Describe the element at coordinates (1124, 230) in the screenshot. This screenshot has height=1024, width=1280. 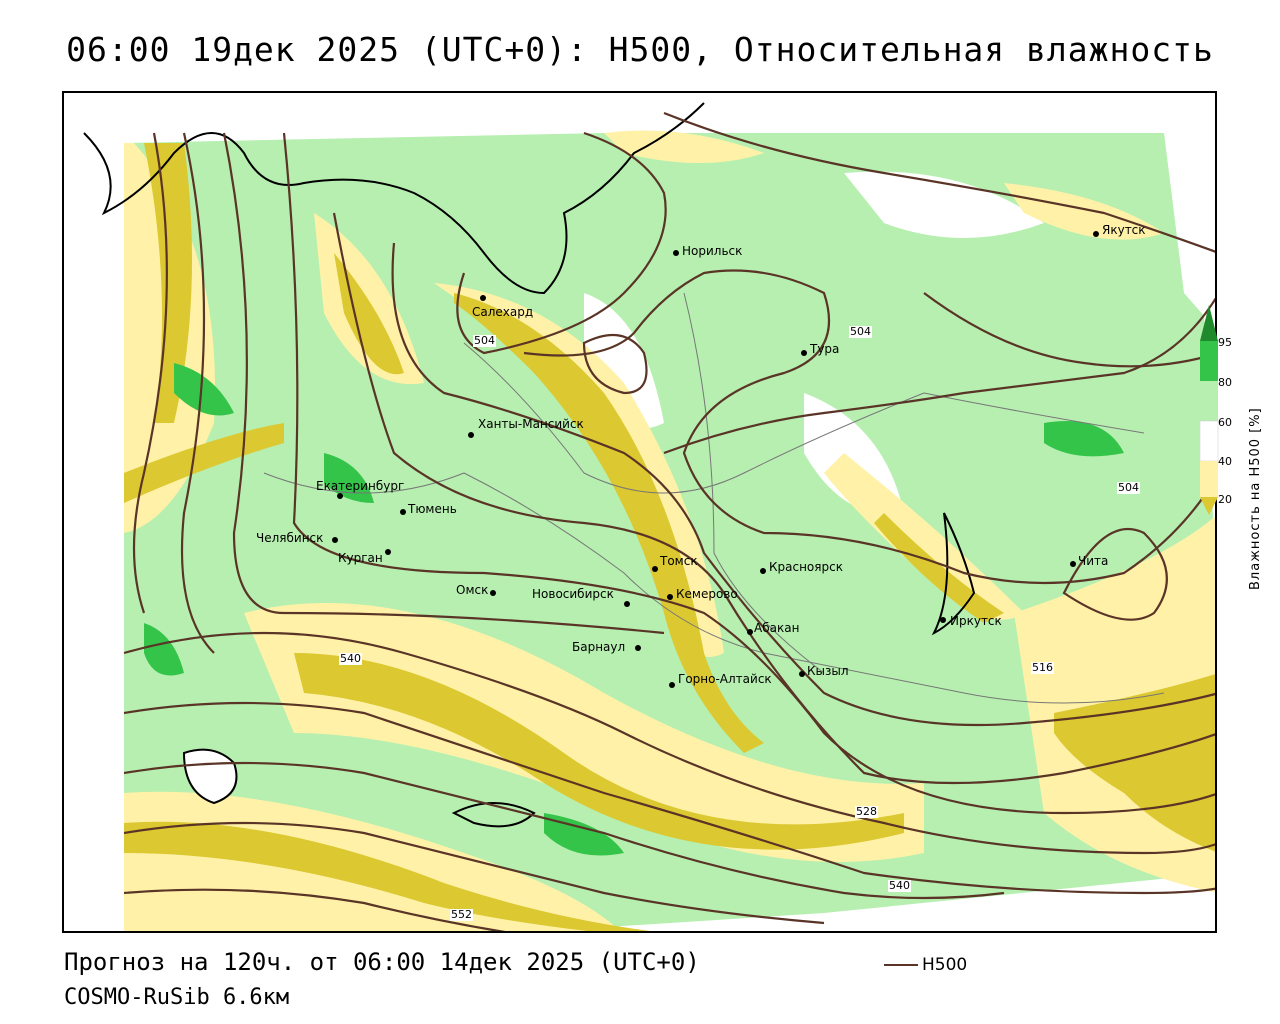
I see `city-label-yakutsk: Якутск` at that location.